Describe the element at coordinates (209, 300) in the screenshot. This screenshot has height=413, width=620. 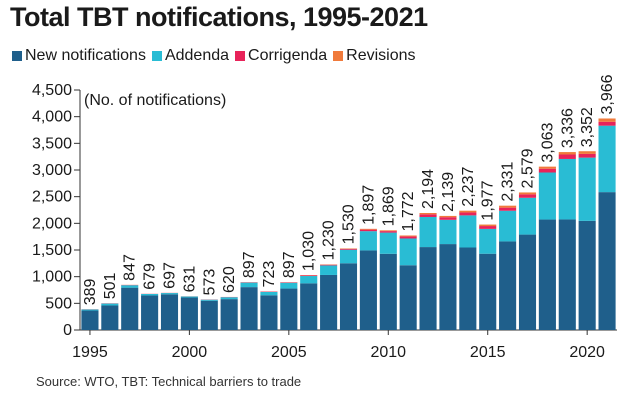
I see `bar-addenda-2001` at that location.